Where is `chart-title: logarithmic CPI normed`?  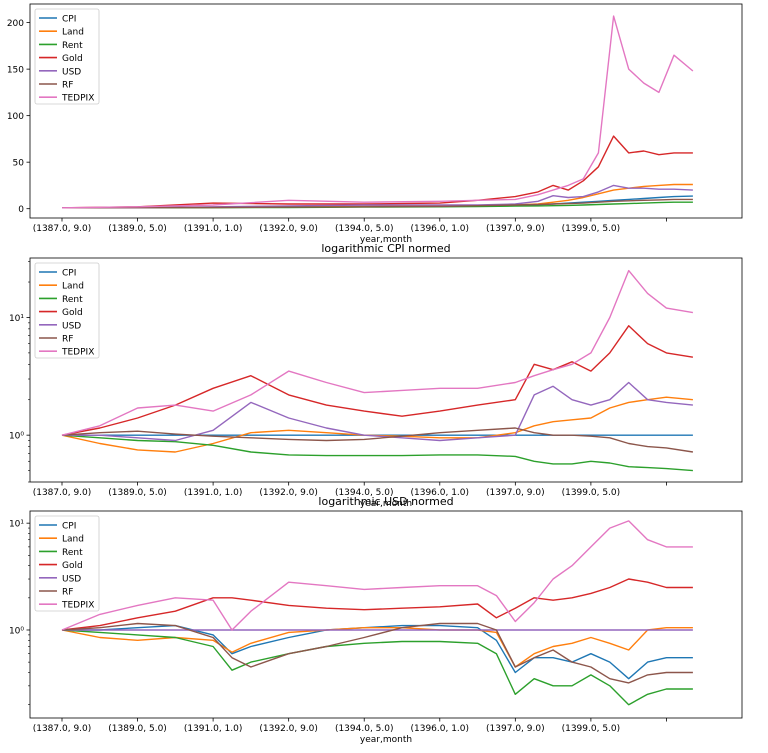
chart-title: logarithmic CPI normed is located at coordinates (385, 248).